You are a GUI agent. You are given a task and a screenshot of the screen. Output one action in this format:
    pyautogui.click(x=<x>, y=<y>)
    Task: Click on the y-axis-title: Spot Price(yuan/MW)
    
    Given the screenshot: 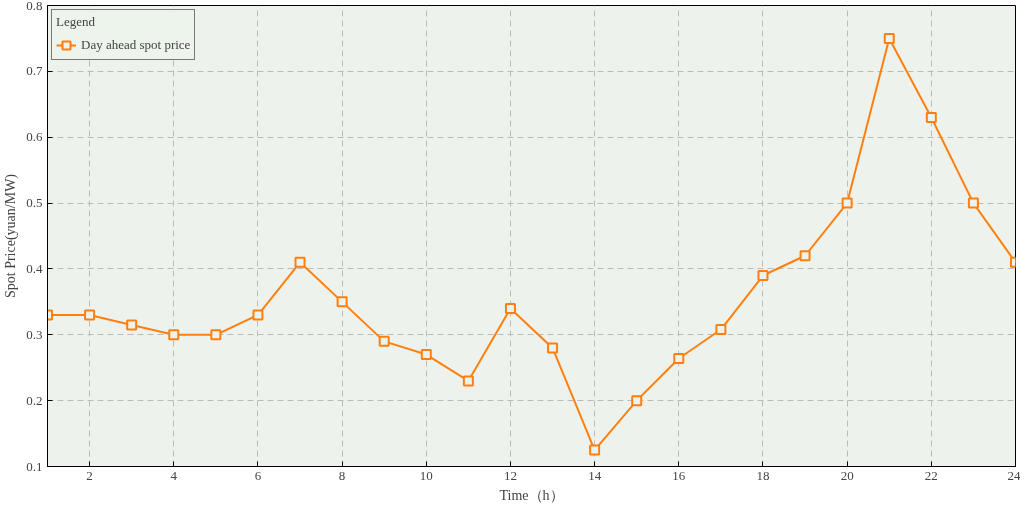 What is the action you would take?
    pyautogui.click(x=11, y=236)
    